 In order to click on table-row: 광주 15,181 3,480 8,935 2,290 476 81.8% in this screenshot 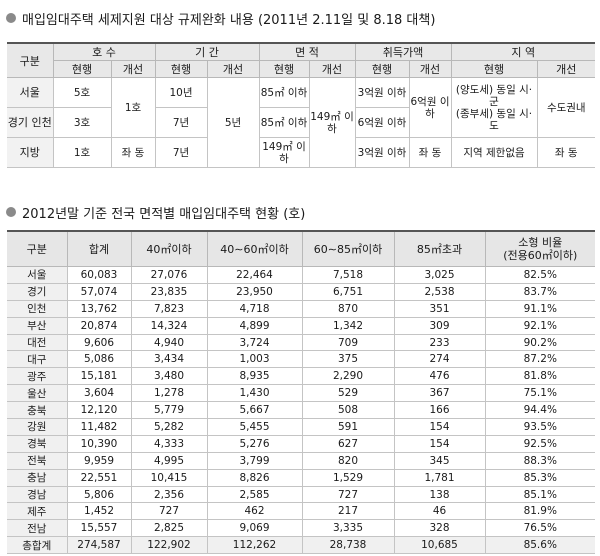, I will do `click(301, 376)`.